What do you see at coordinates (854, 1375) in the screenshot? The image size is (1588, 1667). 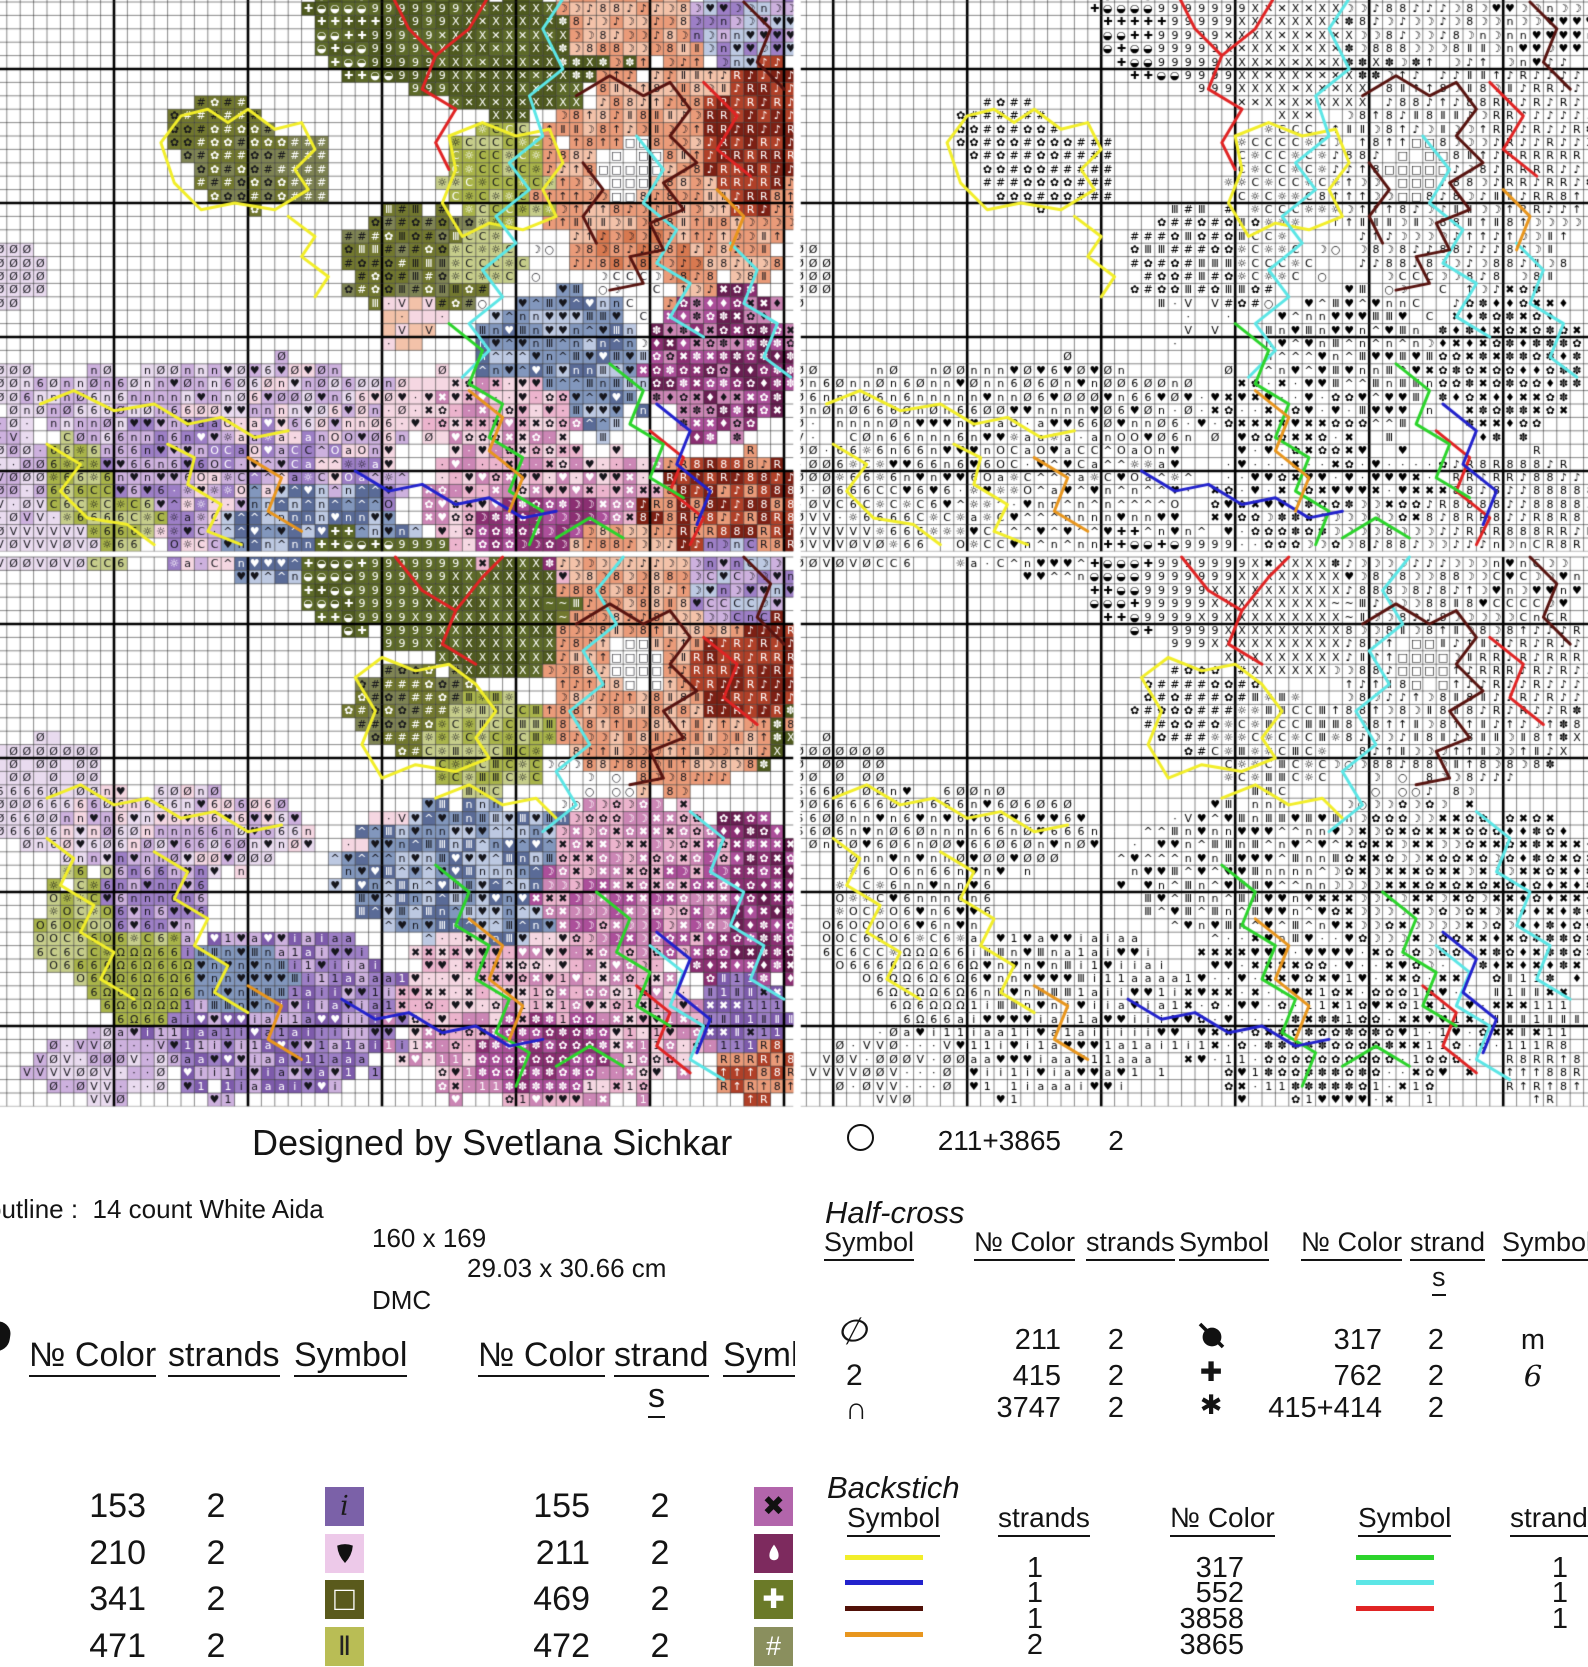 I see `hc-symbol: 2` at bounding box center [854, 1375].